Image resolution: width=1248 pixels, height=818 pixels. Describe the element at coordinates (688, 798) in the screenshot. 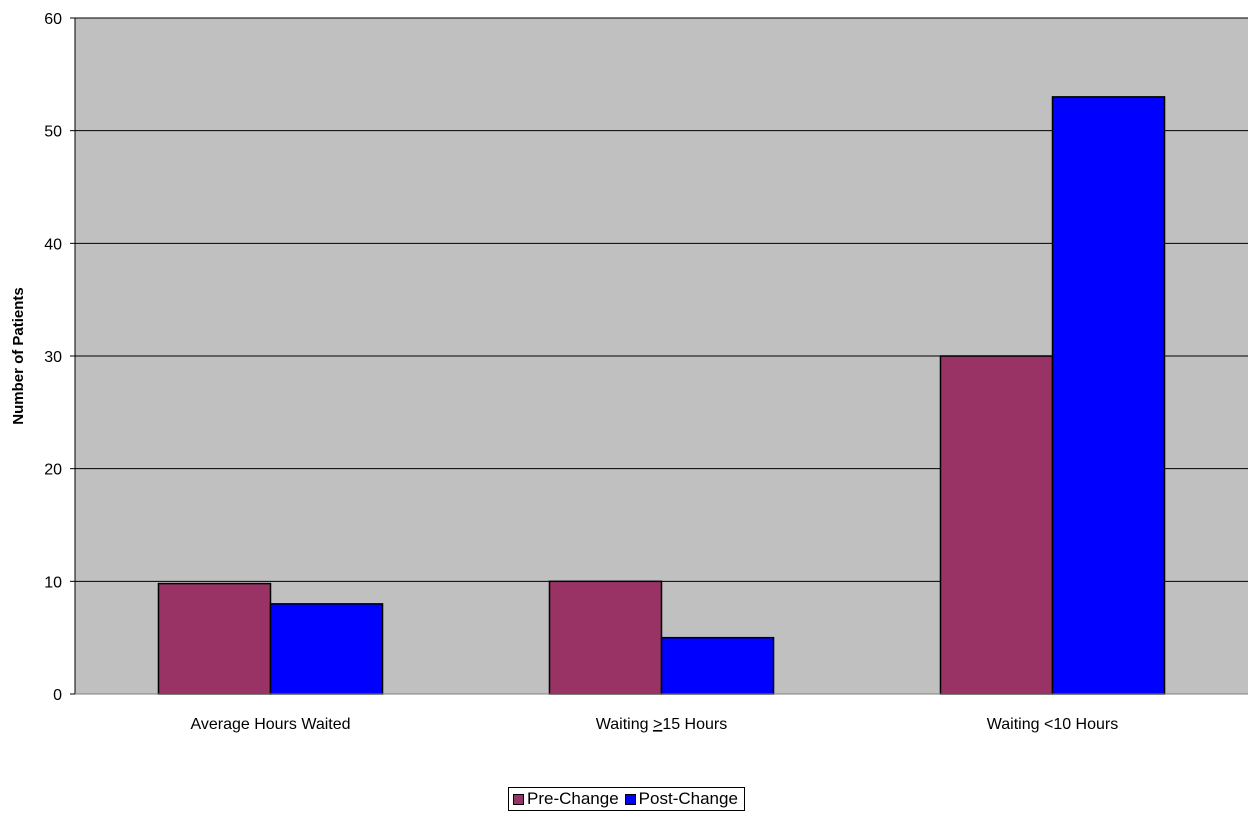

I see `legend-label-post-change: Post-Change` at that location.